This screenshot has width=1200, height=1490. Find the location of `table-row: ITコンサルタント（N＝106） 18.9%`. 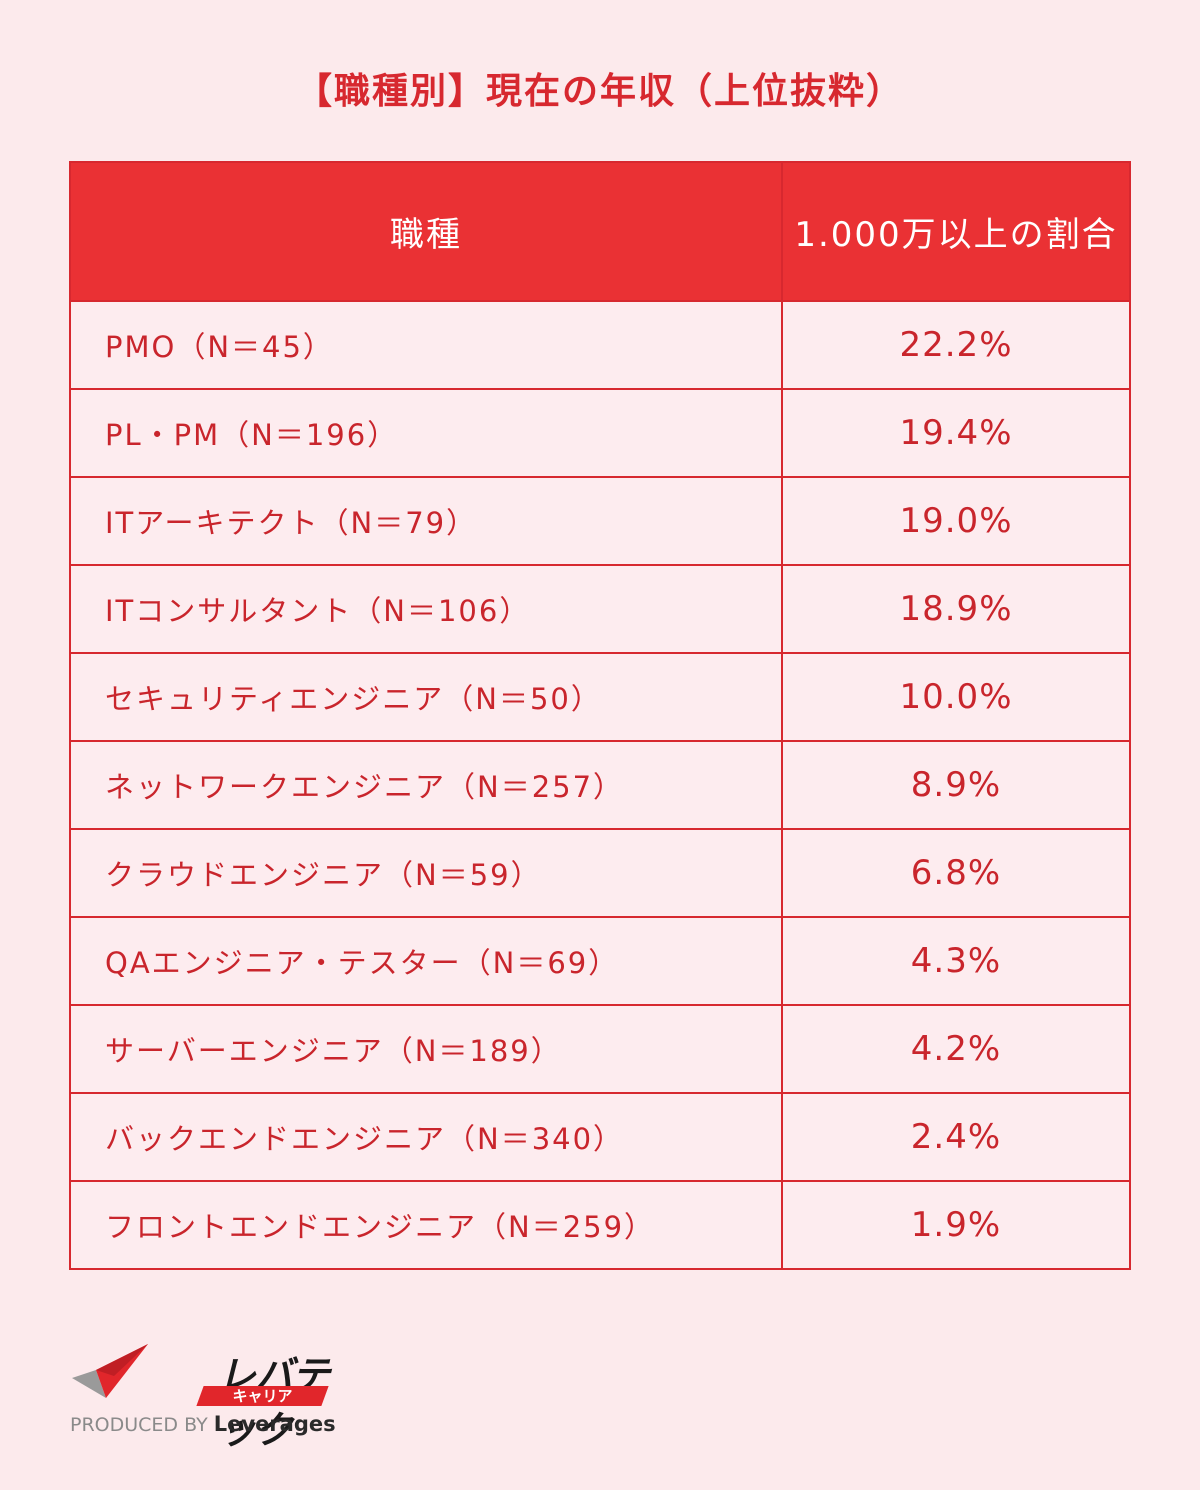

table-row: ITコンサルタント（N＝106） 18.9% is located at coordinates (600, 609).